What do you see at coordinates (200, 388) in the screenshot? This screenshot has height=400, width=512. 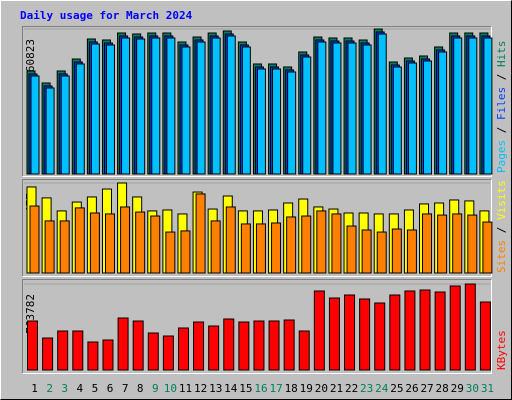 I see `x-tick-label: 12` at bounding box center [200, 388].